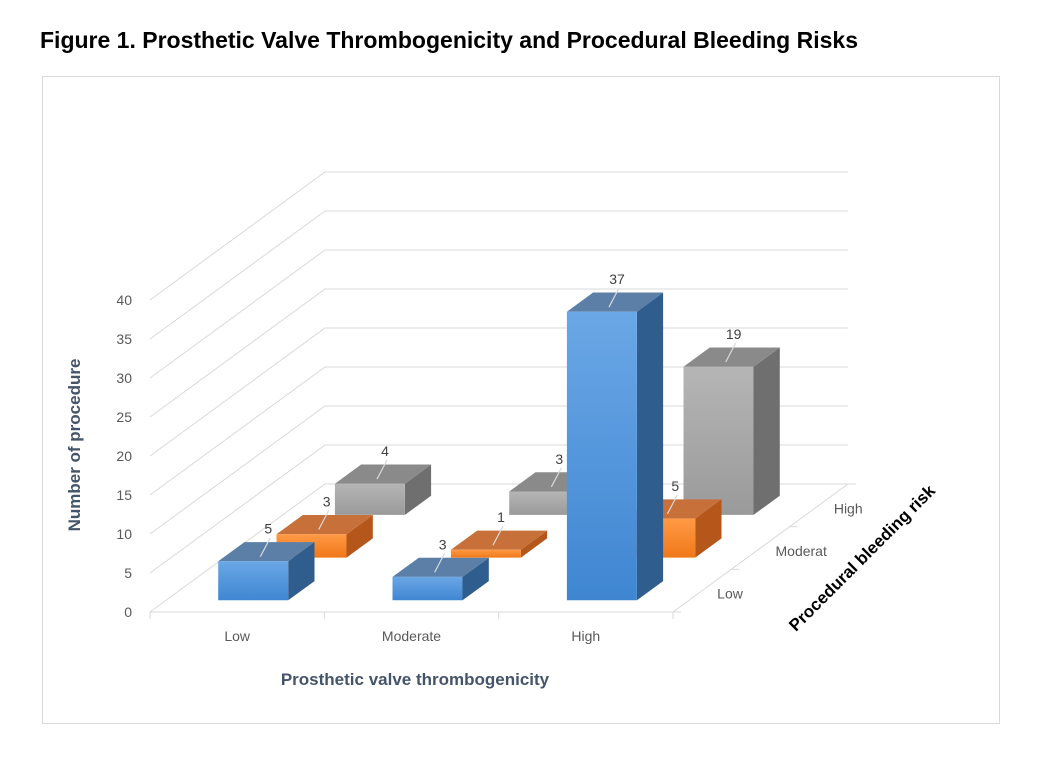  I want to click on data-label: 19, so click(734, 334).